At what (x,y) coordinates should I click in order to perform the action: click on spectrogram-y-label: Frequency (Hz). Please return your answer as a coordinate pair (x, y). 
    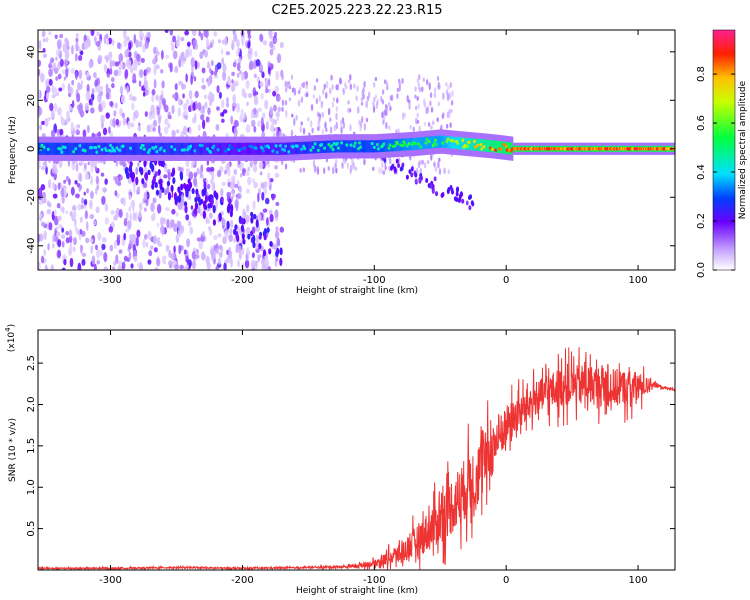
    Looking at the image, I should click on (13, 150).